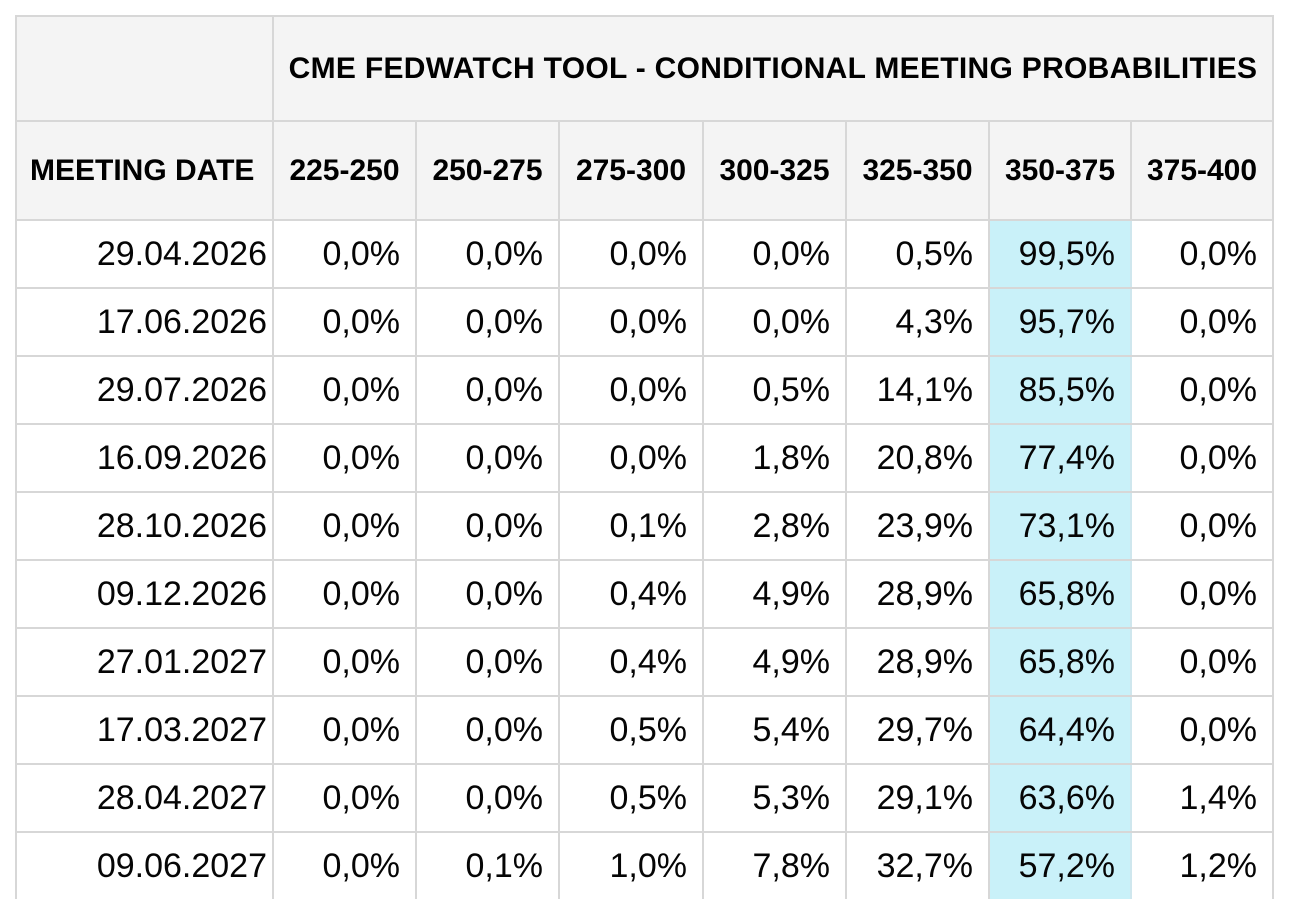  I want to click on probability-cell-highlighted: 57,2%, so click(1060, 865).